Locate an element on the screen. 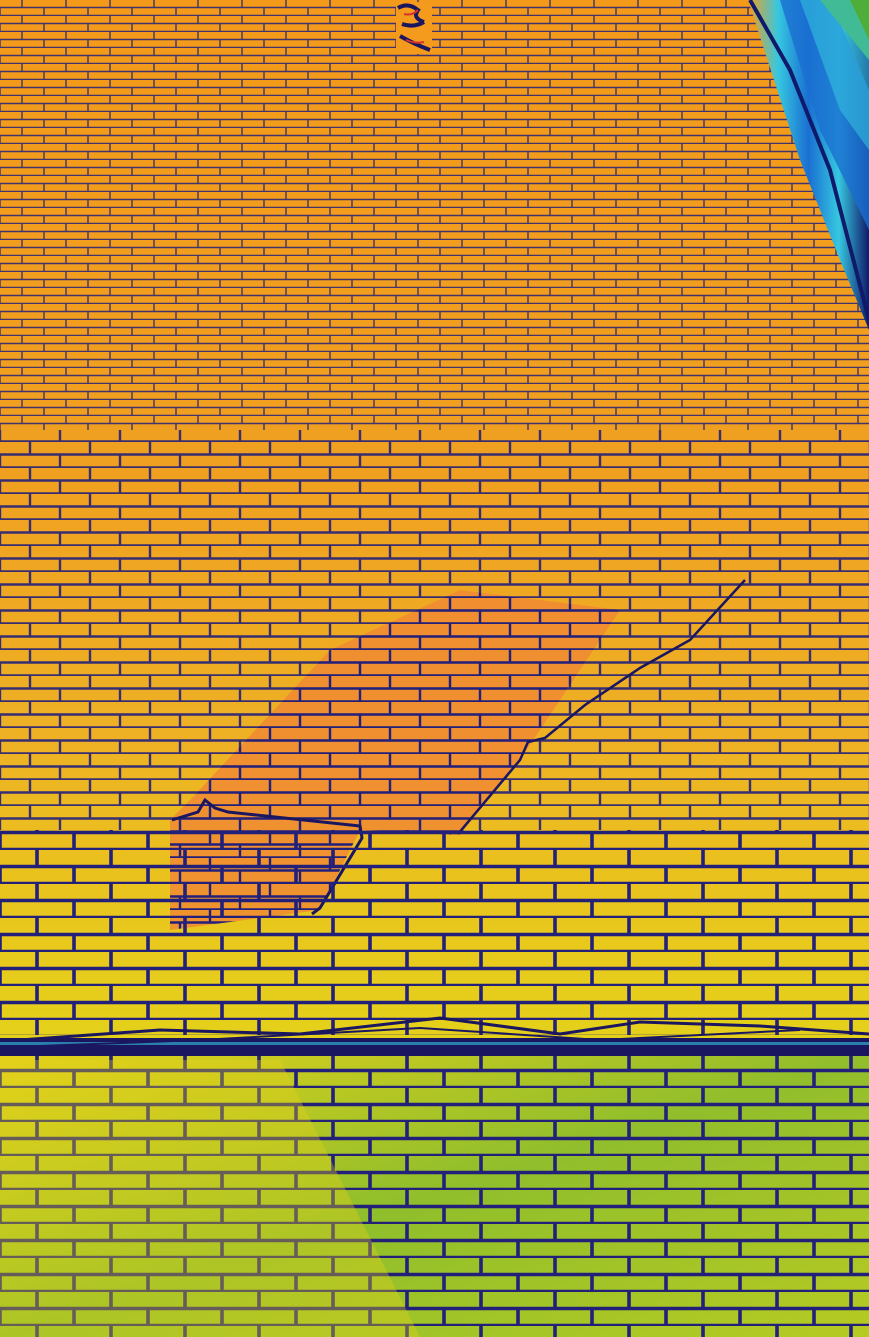  sign-fragment is located at coordinates (414, 28).